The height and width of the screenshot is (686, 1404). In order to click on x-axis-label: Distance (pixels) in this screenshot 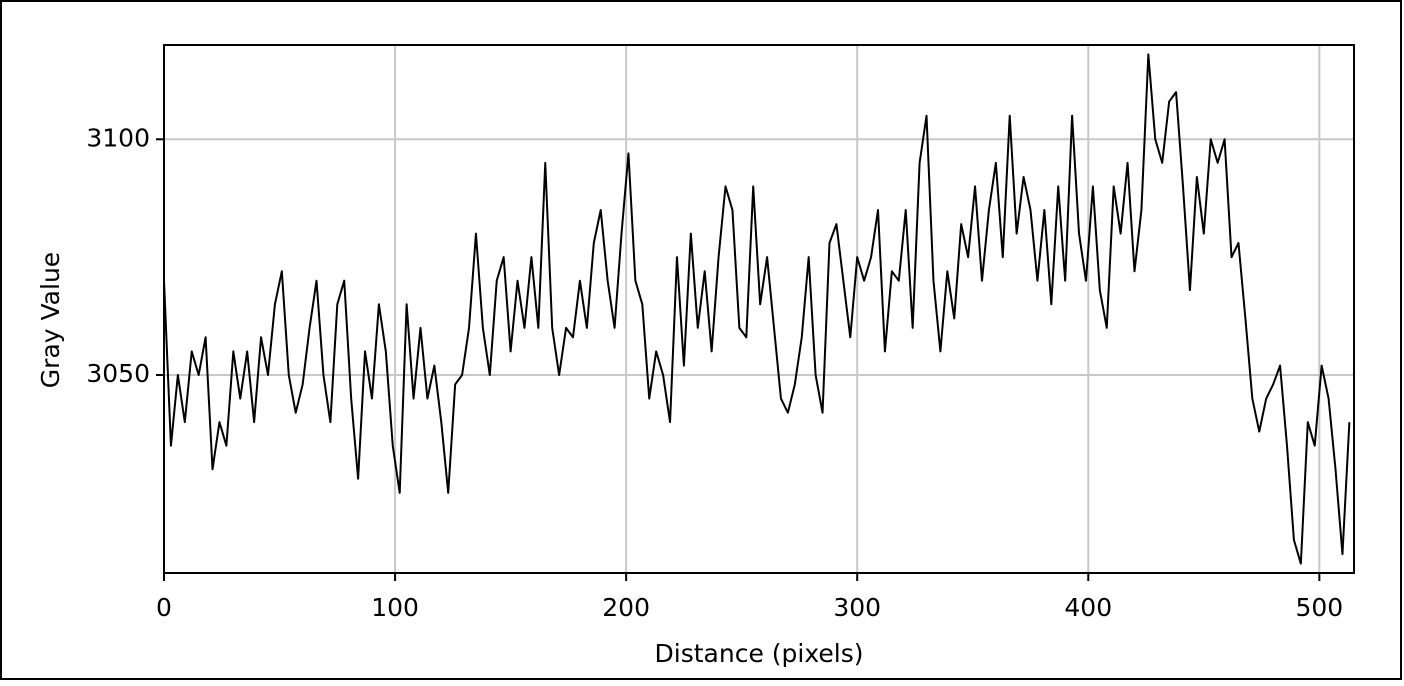, I will do `click(759, 653)`.